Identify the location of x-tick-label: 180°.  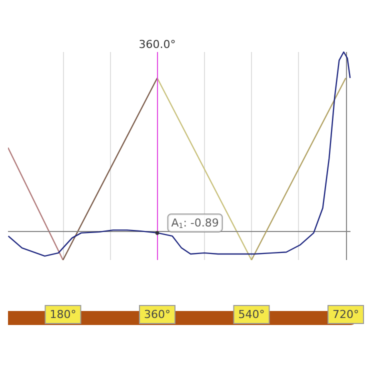
(63, 314).